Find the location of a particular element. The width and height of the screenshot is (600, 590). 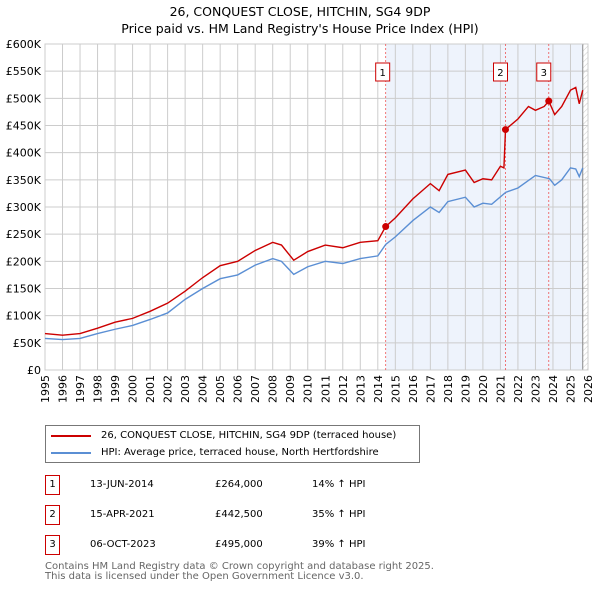

sale-label: 1 is located at coordinates (383, 73).